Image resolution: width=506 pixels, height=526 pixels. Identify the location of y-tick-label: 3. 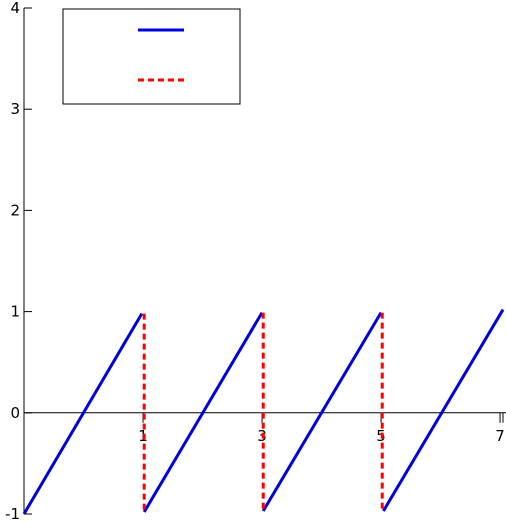
(15, 109).